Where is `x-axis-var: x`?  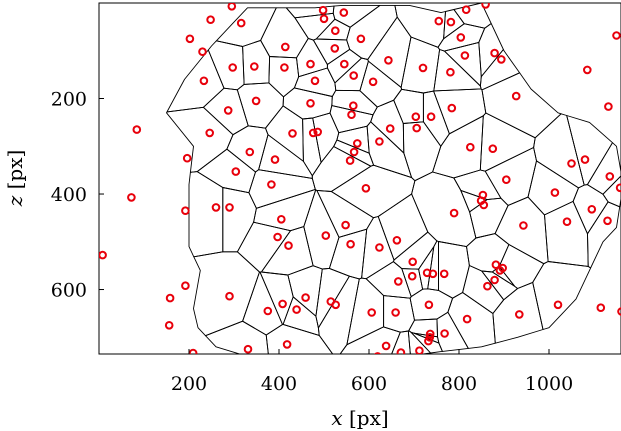 x-axis-var: x is located at coordinates (336, 418).